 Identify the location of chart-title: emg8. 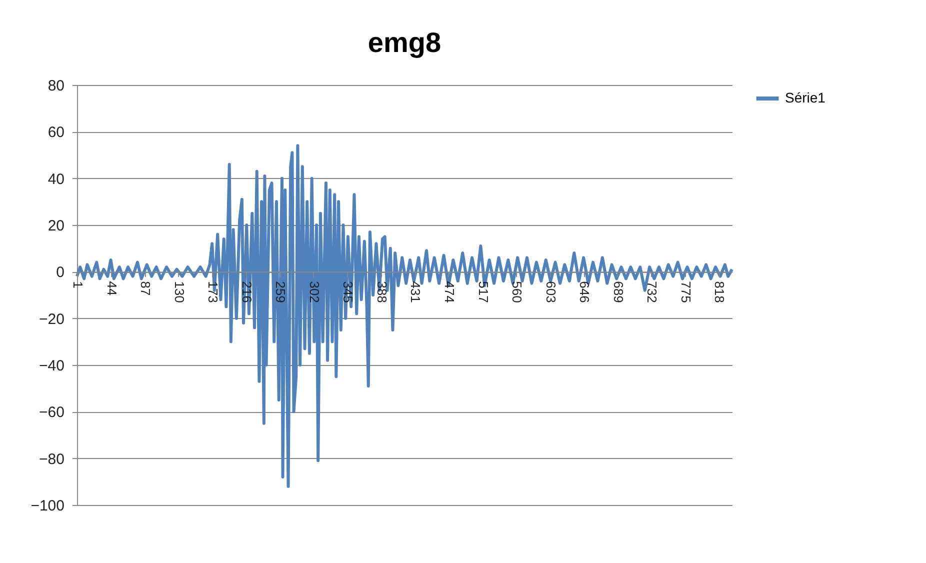
(405, 42).